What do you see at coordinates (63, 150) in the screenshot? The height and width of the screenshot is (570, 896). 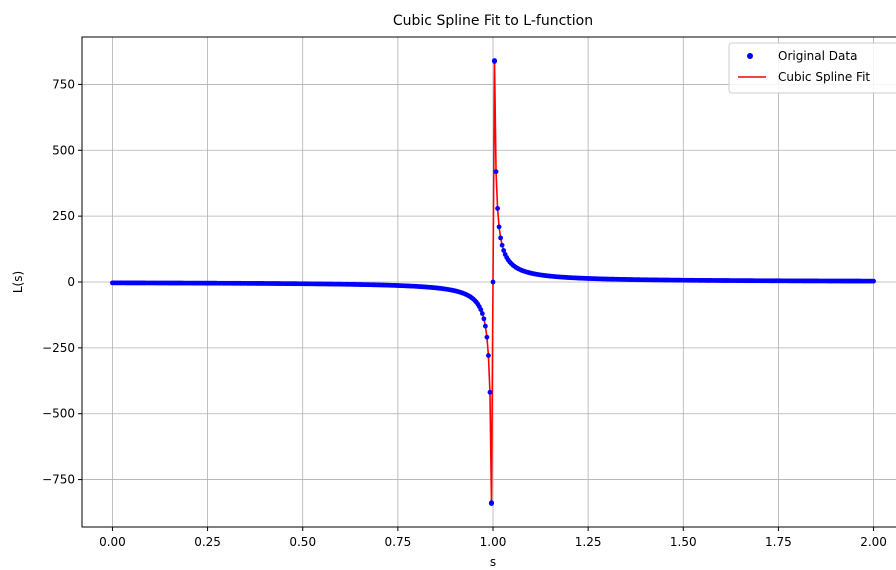 I see `y-tick-label: 500` at bounding box center [63, 150].